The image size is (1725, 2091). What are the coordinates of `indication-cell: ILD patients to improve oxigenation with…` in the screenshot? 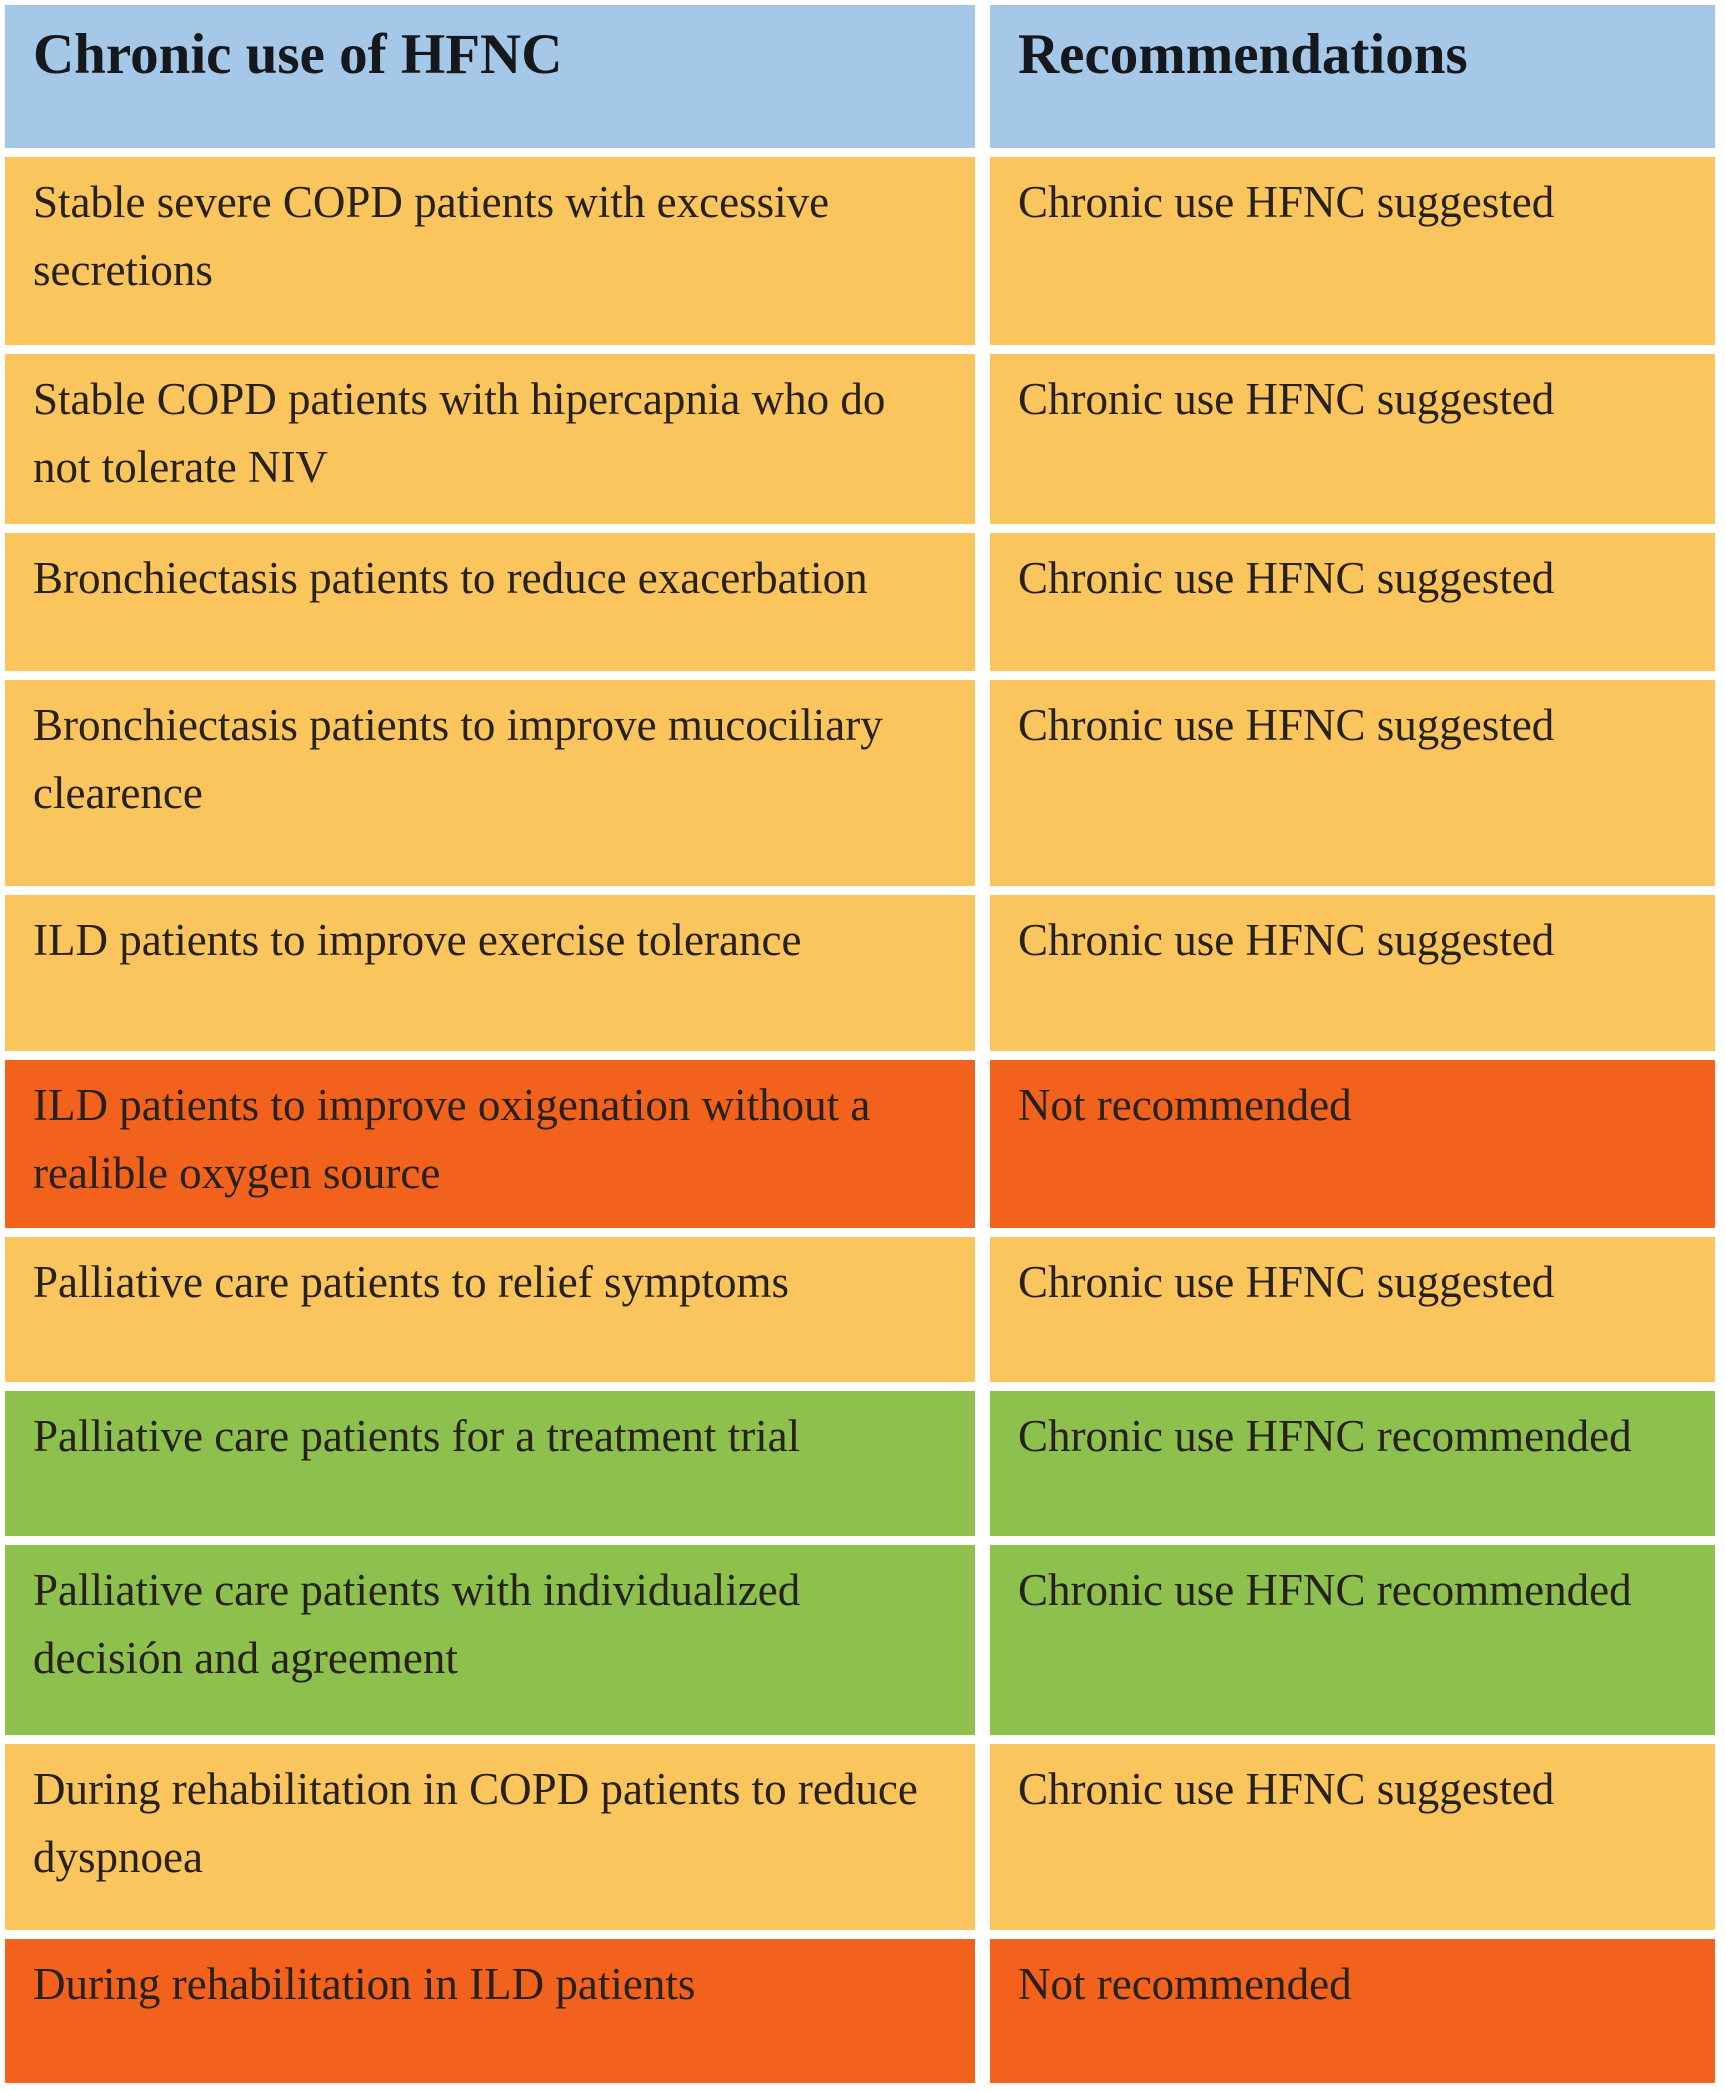 It's located at (490, 1144).